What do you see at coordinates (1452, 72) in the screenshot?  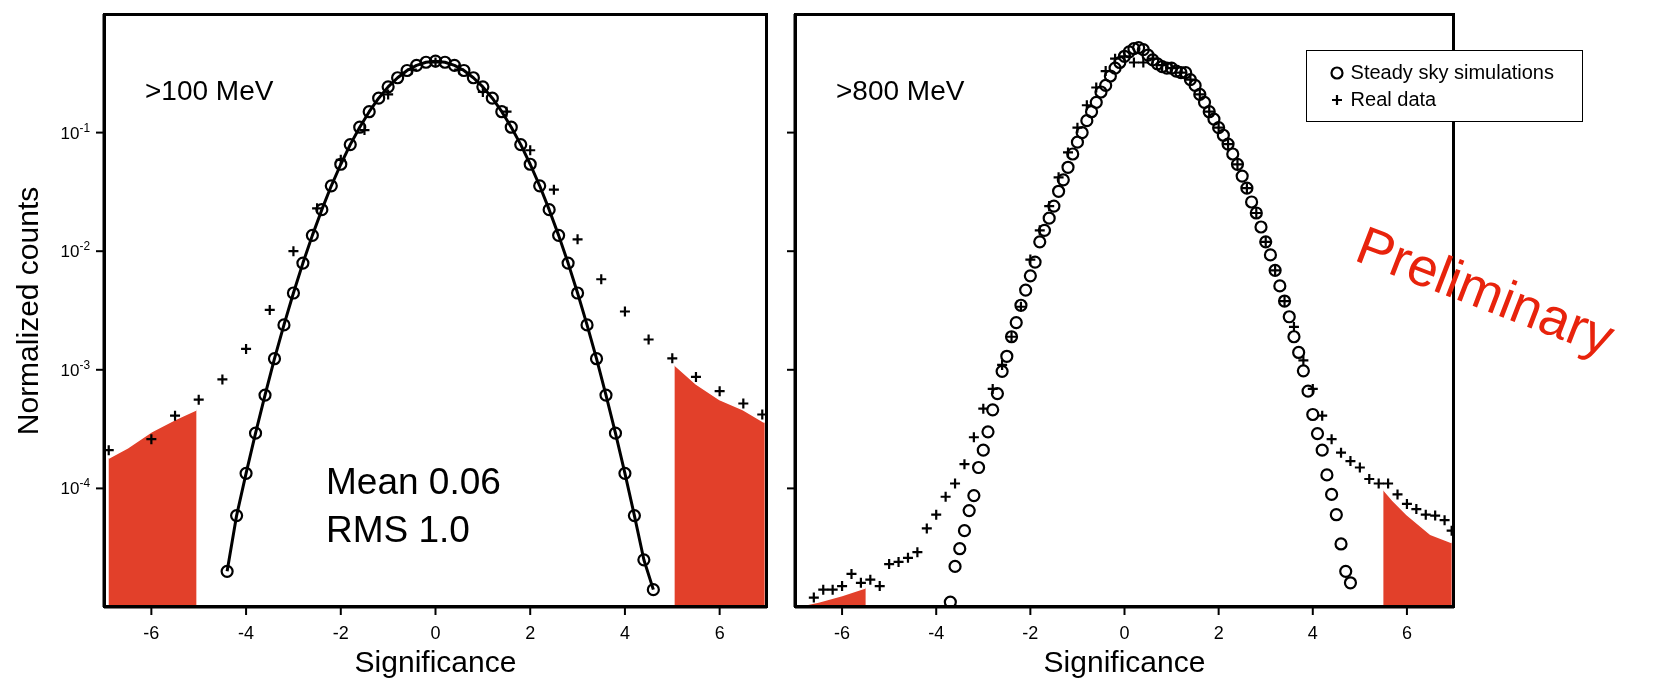 I see `legend-label: Steady sky simulations` at bounding box center [1452, 72].